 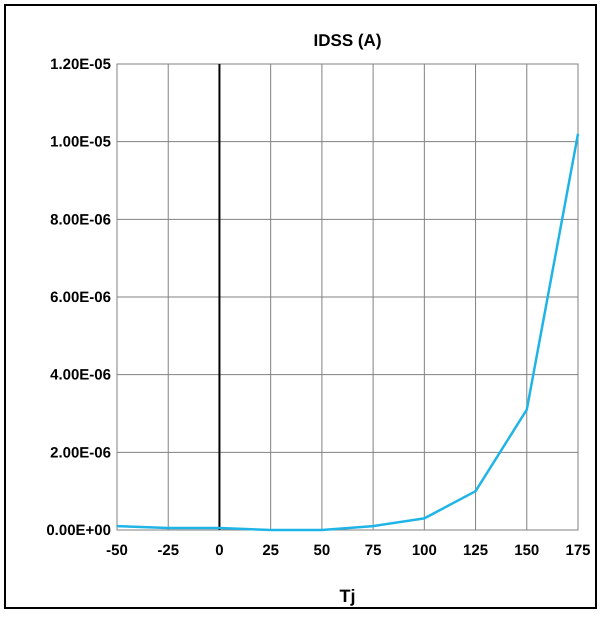 I want to click on y-tick-label: 8.00E-06, so click(x=80, y=219).